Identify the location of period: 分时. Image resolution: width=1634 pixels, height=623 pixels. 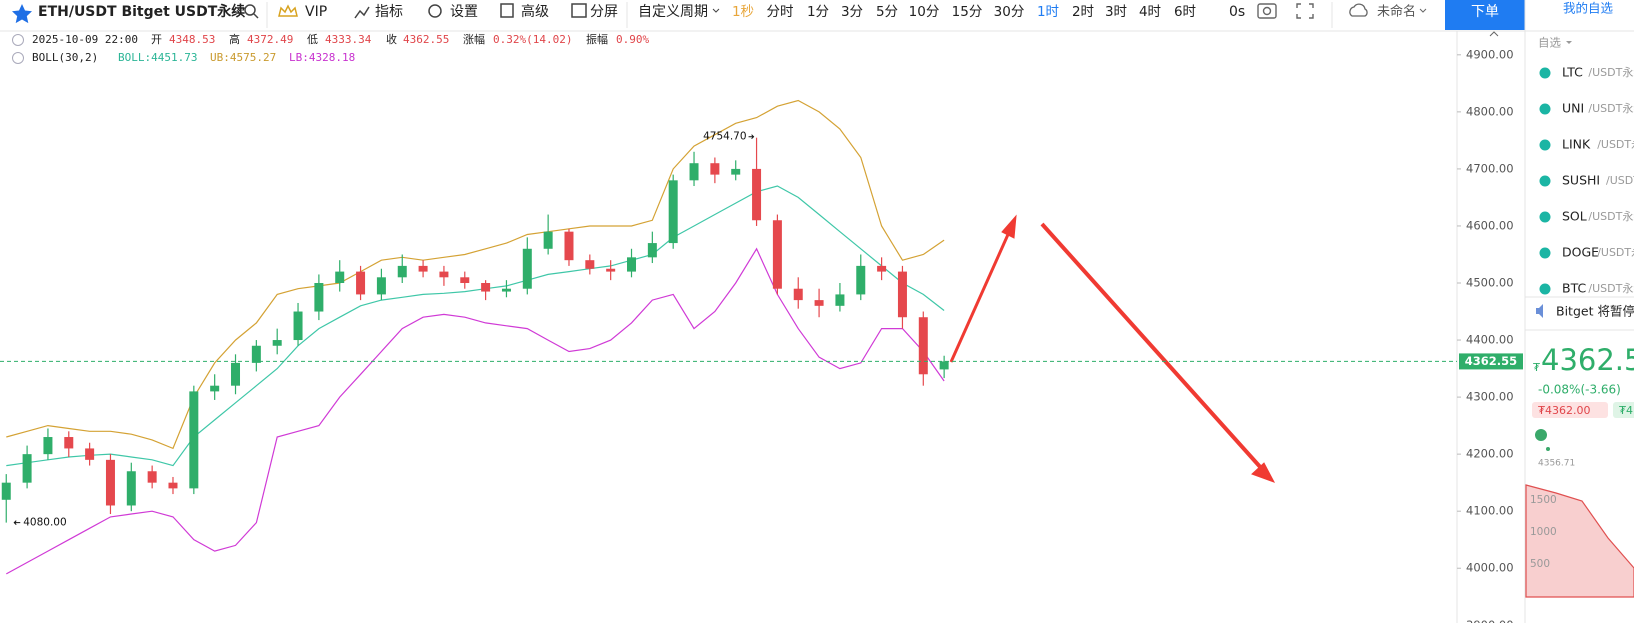
(780, 12).